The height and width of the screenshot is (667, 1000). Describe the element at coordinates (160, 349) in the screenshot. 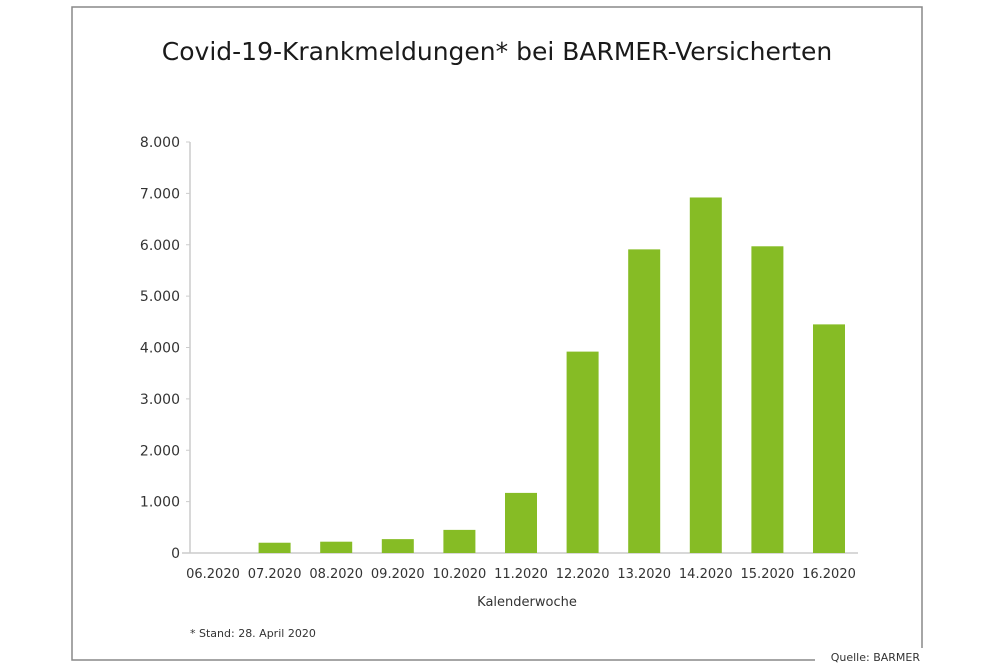

I see `y-tick-label: 4.000` at that location.